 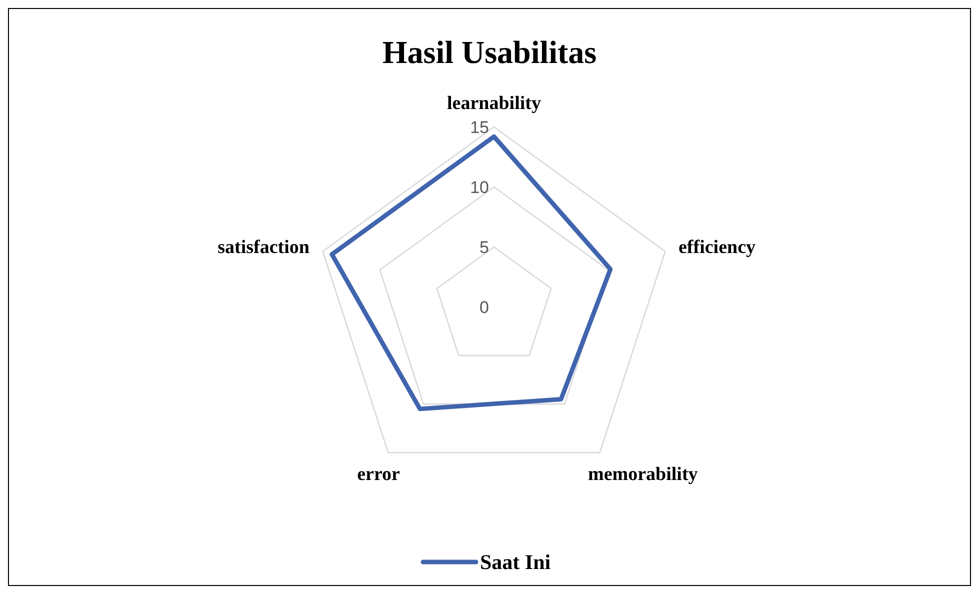 What do you see at coordinates (643, 474) in the screenshot?
I see `spoke-label: memorability` at bounding box center [643, 474].